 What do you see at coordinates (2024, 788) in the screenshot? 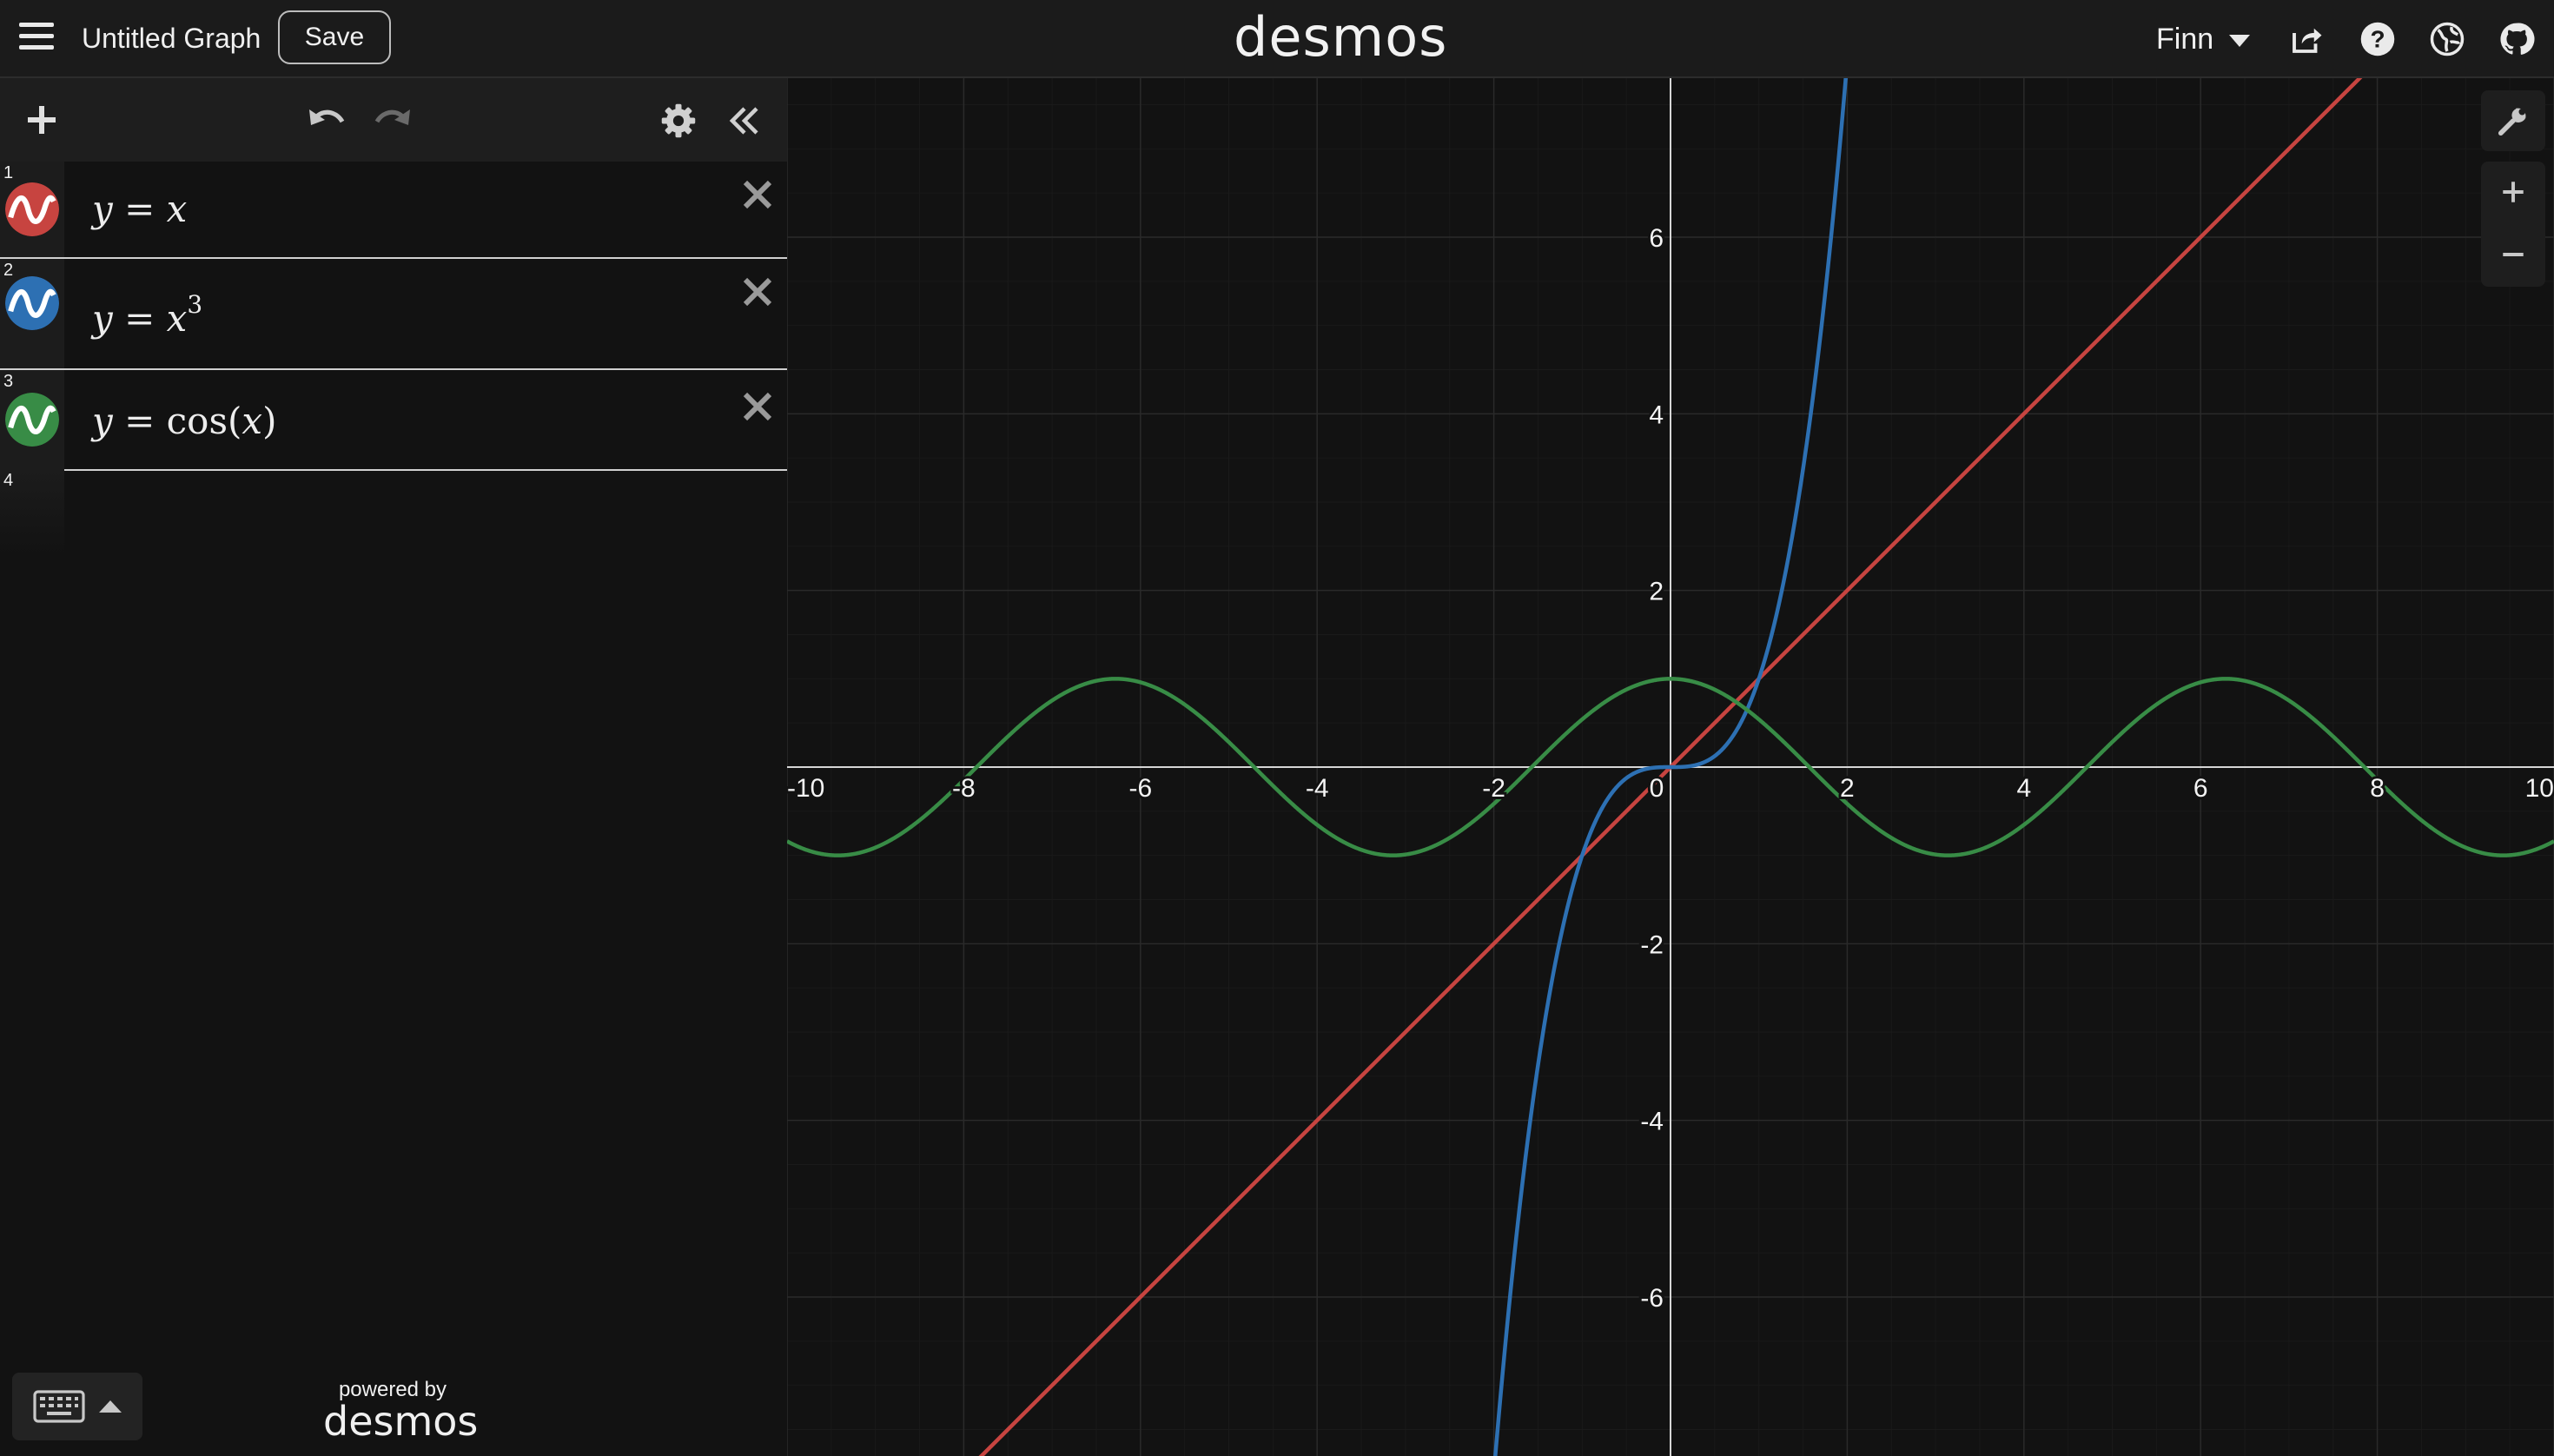
I see `x-tick-label: 4` at bounding box center [2024, 788].